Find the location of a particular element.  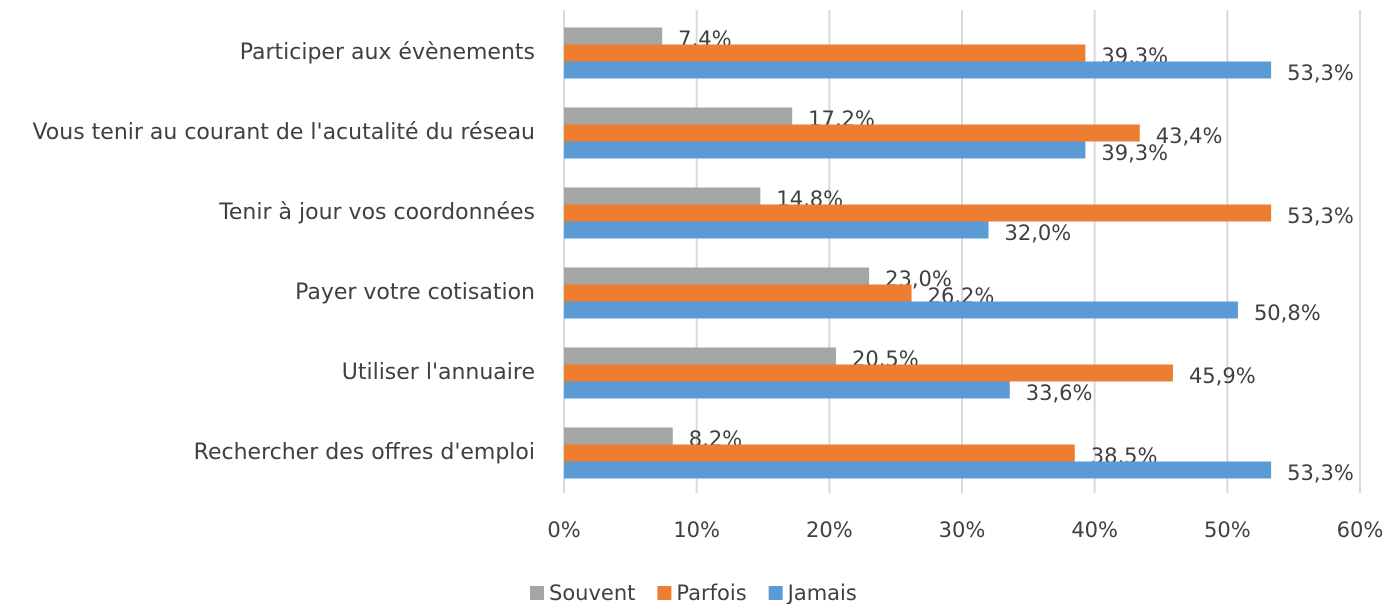

category-label: Tenir à jour vos coordonnées is located at coordinates (376, 212).